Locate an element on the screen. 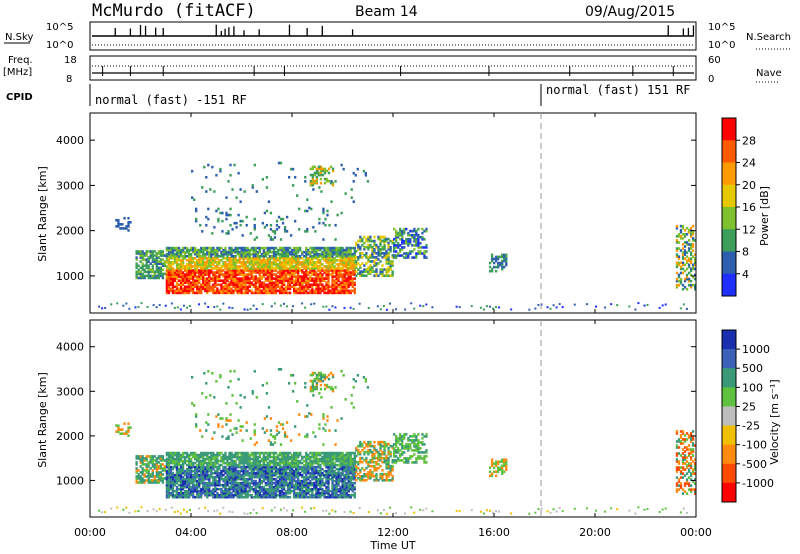 The width and height of the screenshot is (800, 554). freq-unit: [MHz] is located at coordinates (17, 72).